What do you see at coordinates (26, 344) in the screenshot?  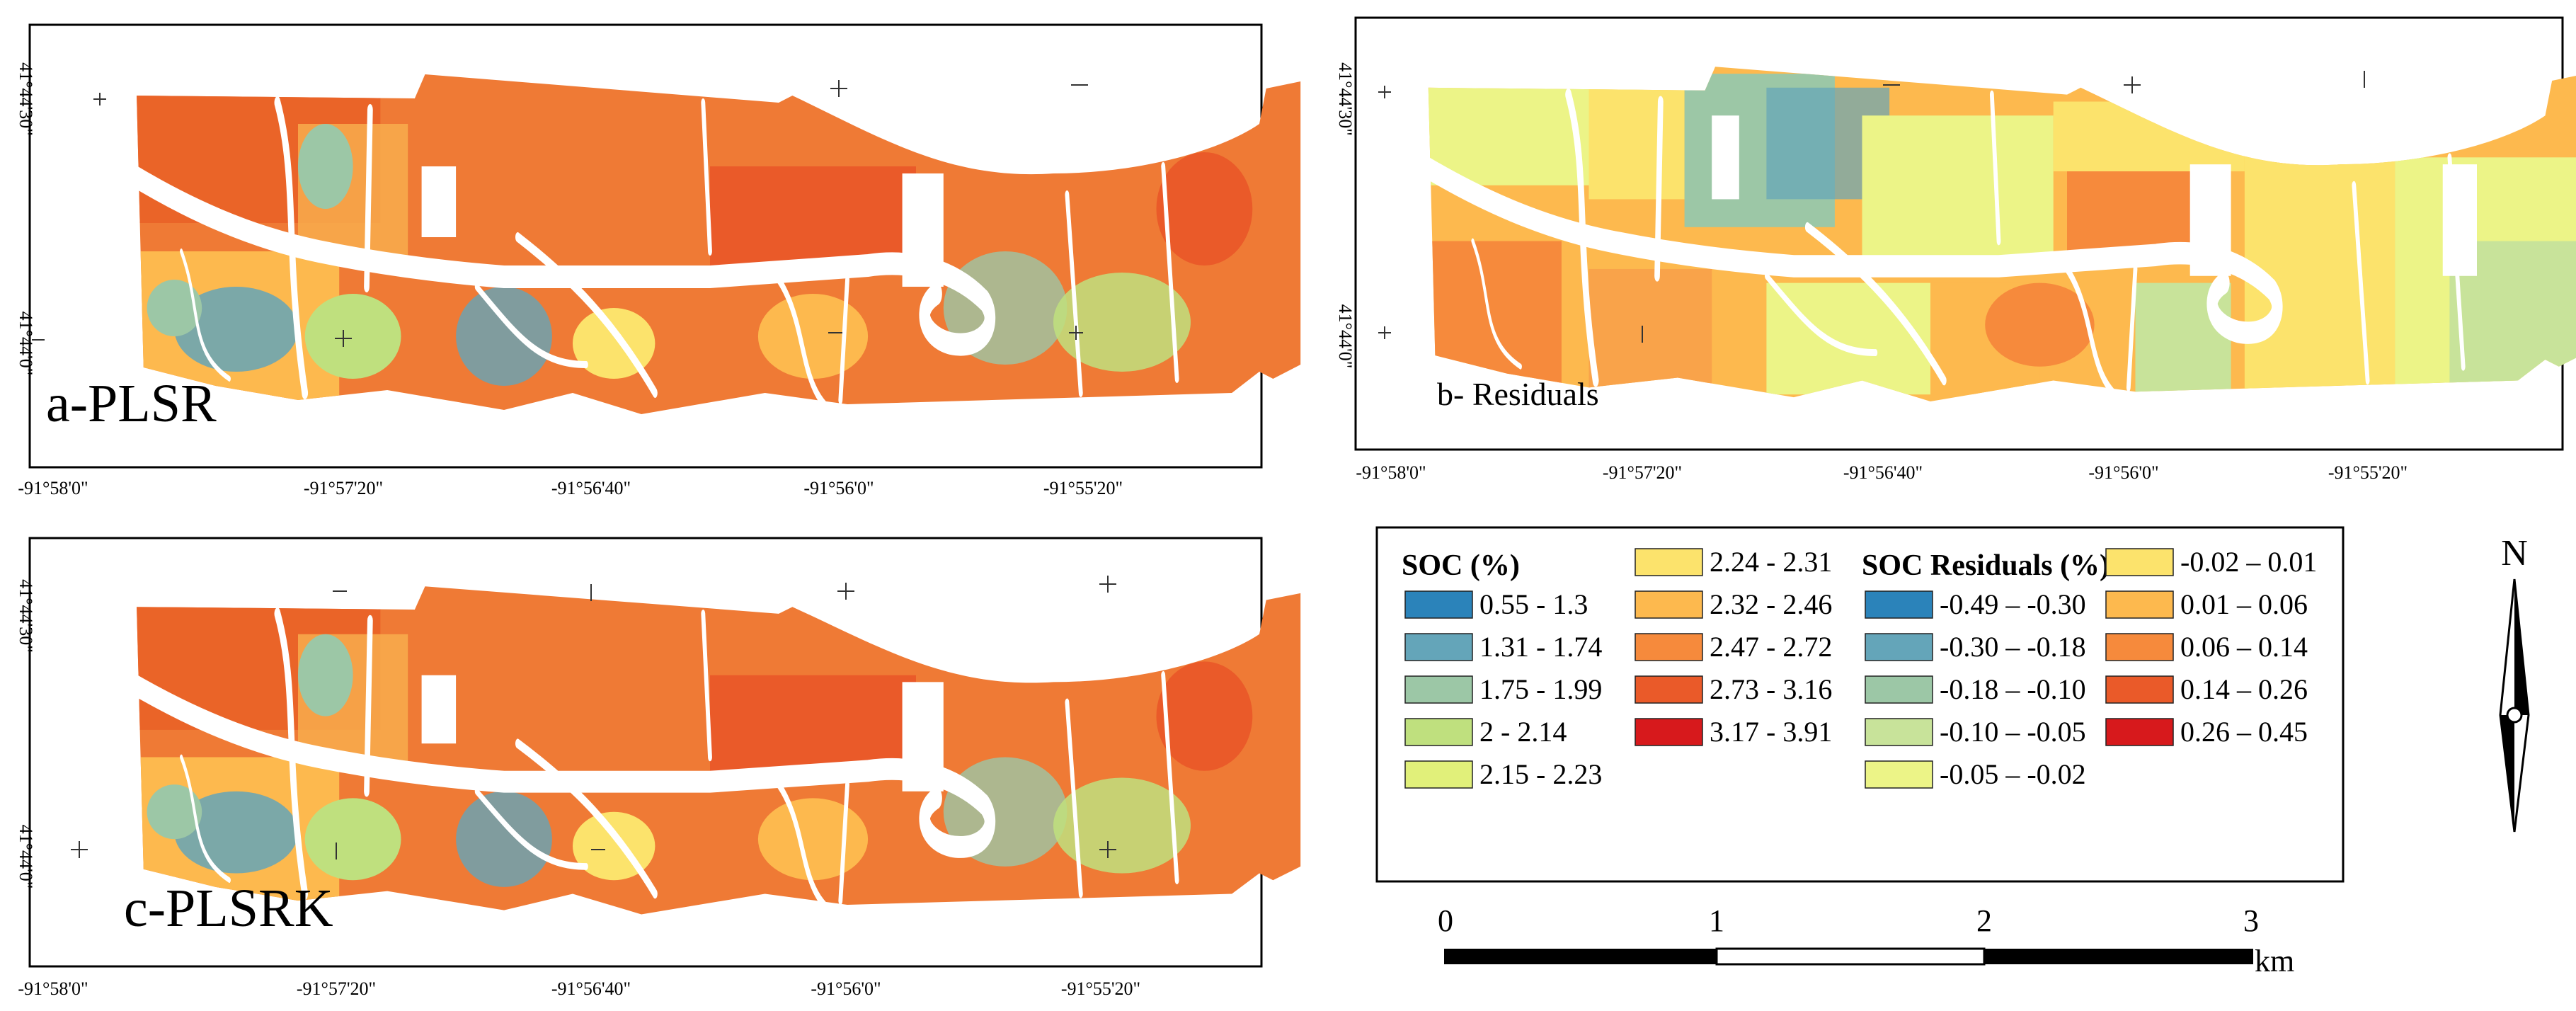 I see `panel-a-lat-label: 41°44'0"` at bounding box center [26, 344].